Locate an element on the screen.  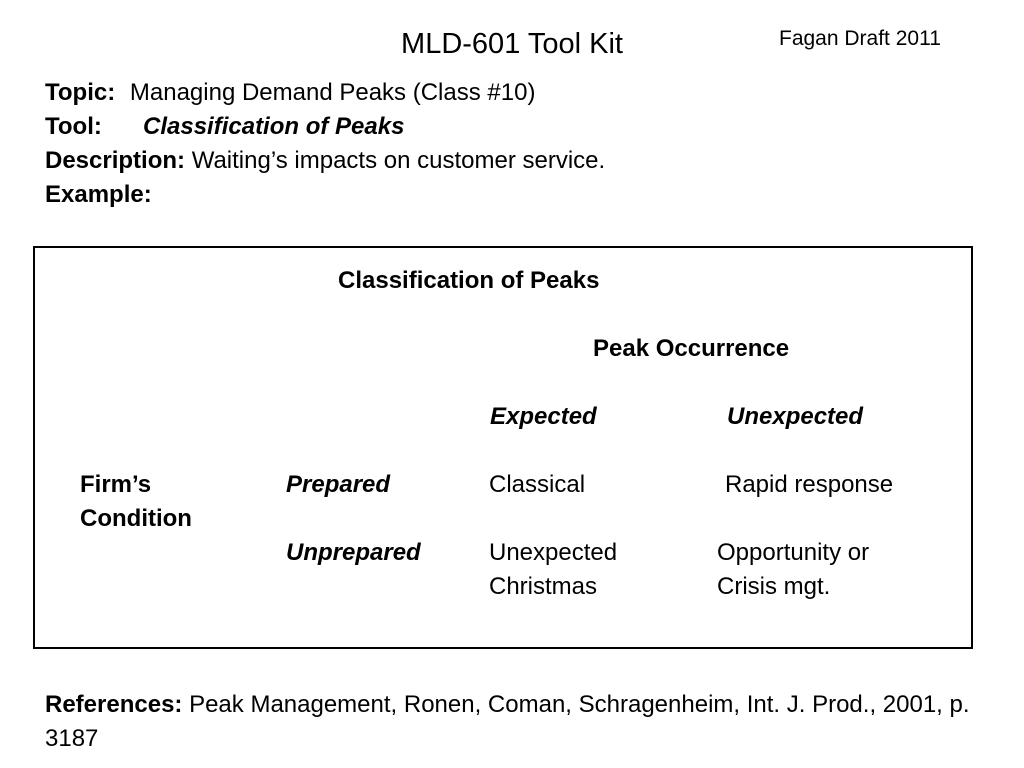
row-group-label-line1: Firm’s is located at coordinates (116, 484).